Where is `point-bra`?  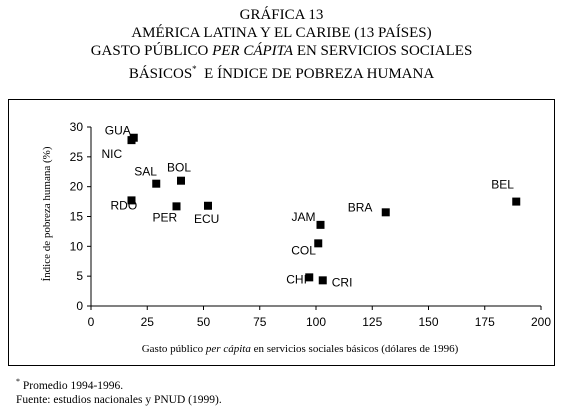 point-bra is located at coordinates (385, 212).